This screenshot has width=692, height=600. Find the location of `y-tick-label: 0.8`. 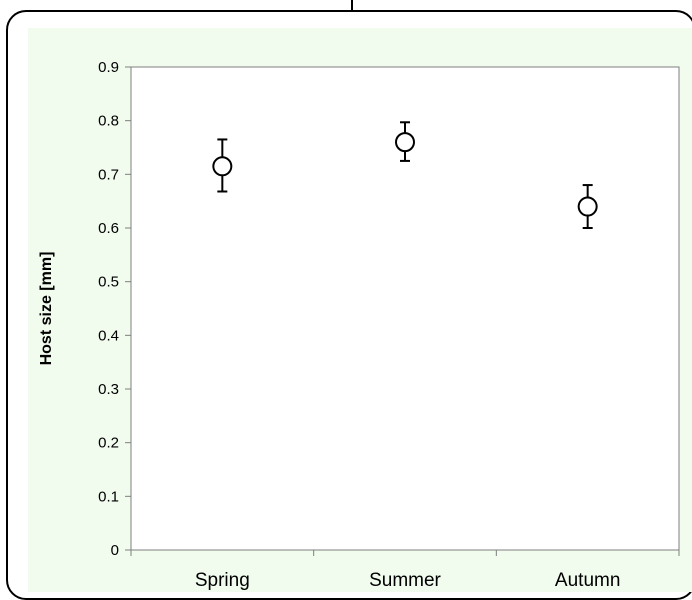

y-tick-label: 0.8 is located at coordinates (108, 121).